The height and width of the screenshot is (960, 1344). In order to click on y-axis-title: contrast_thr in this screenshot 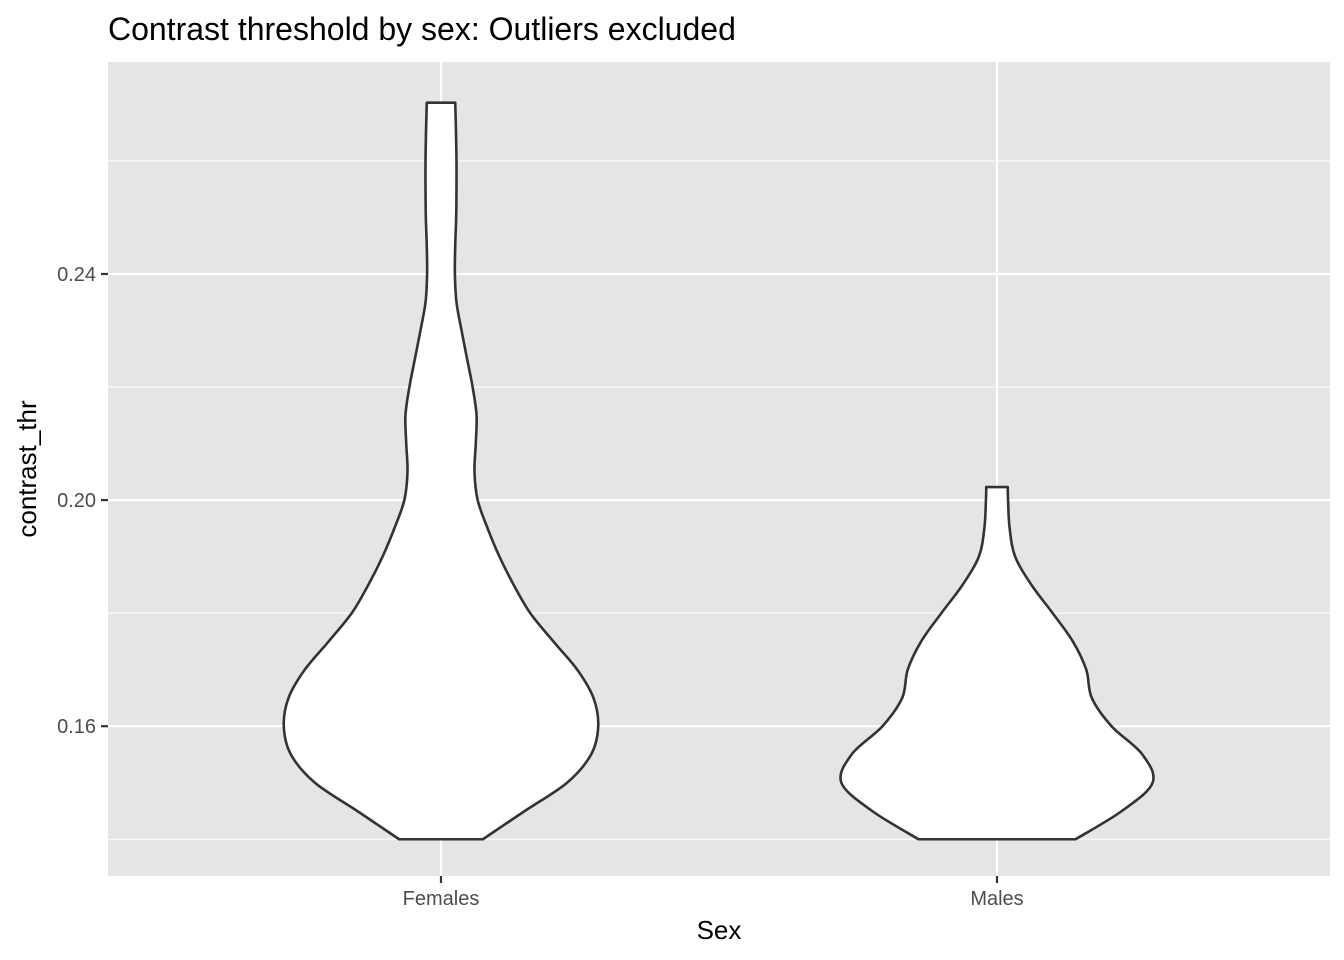, I will do `click(27, 469)`.